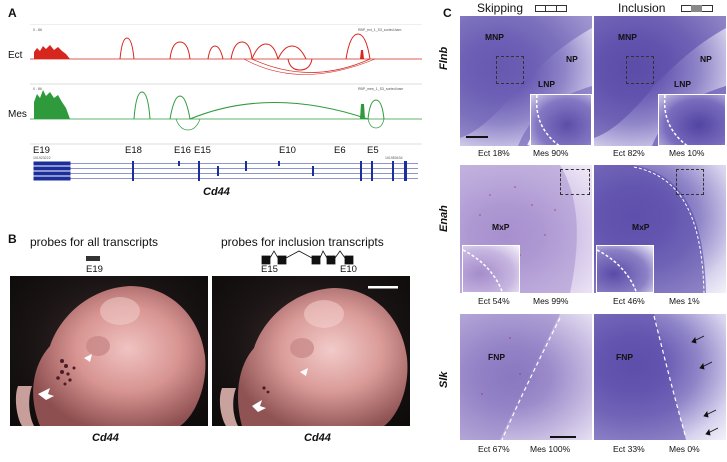  Describe the element at coordinates (269, 269) in the screenshot. I see `probe-label-e15: E15` at that location.